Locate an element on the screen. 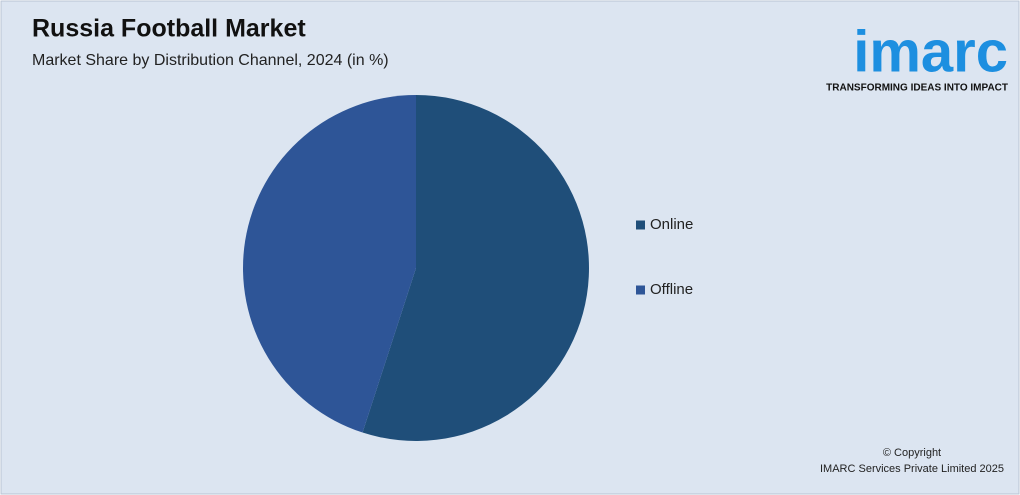 This screenshot has height=495, width=1020. logo-name: imarc is located at coordinates (930, 51).